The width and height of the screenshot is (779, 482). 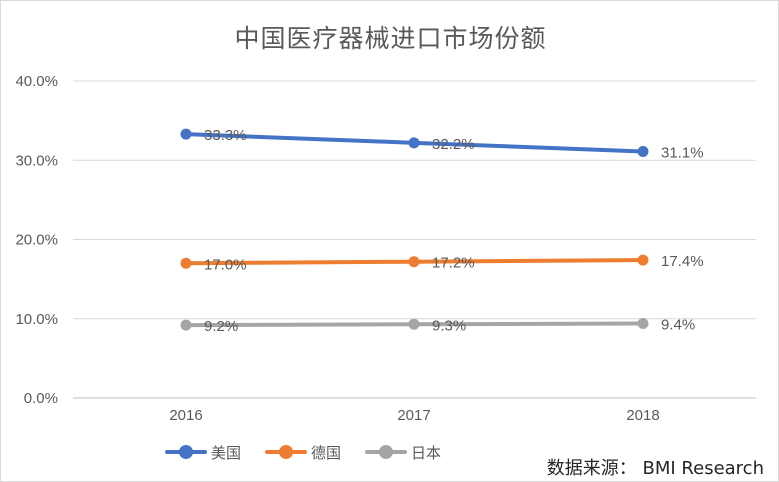 What do you see at coordinates (36, 319) in the screenshot?
I see `y-tick-label: 10.0%` at bounding box center [36, 319].